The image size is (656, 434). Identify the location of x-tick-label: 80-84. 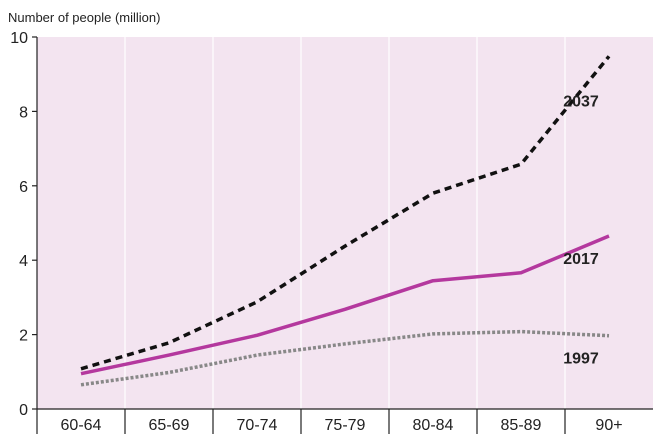
(433, 425).